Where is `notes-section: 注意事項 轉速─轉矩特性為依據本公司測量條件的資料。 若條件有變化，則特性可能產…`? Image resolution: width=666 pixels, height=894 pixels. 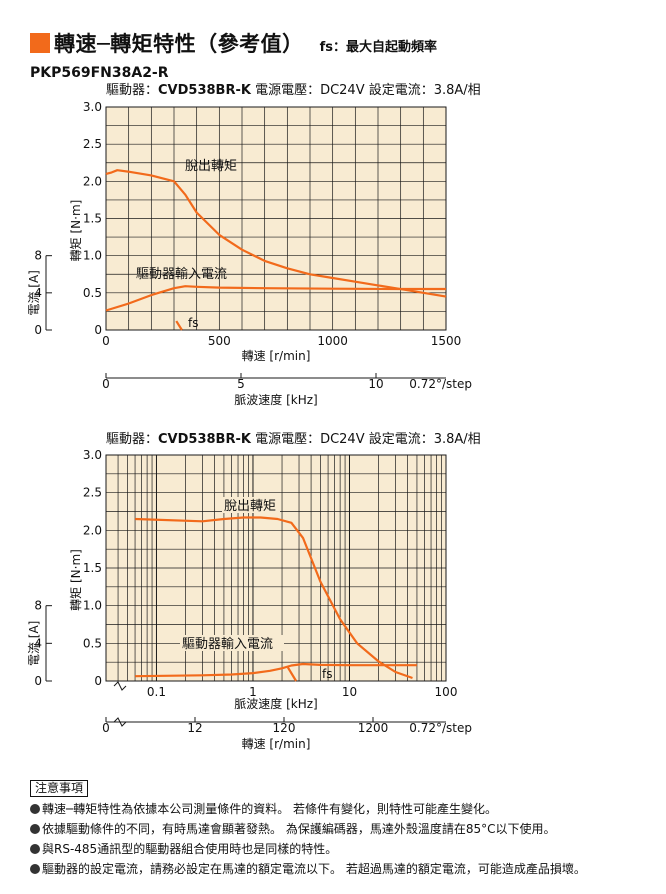
notes-section: 注意事項 轉速─轉矩特性為依據本公司測量條件的資料。 若條件有變化，則特性可能產… is located at coordinates (308, 828).